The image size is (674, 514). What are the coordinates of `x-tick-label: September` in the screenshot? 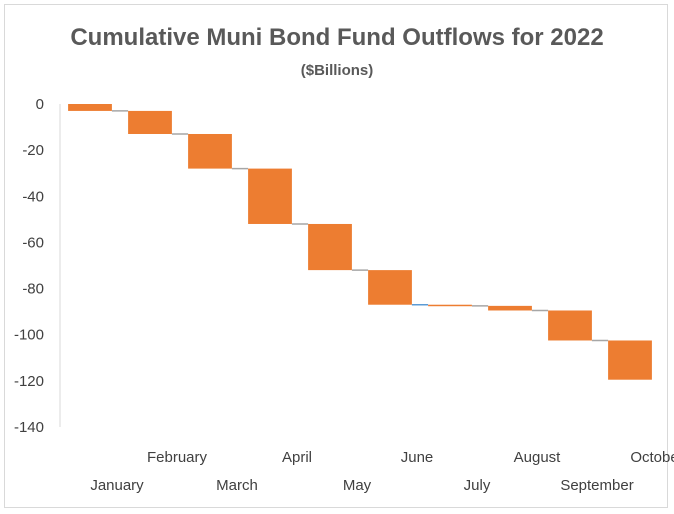 It's located at (596, 485).